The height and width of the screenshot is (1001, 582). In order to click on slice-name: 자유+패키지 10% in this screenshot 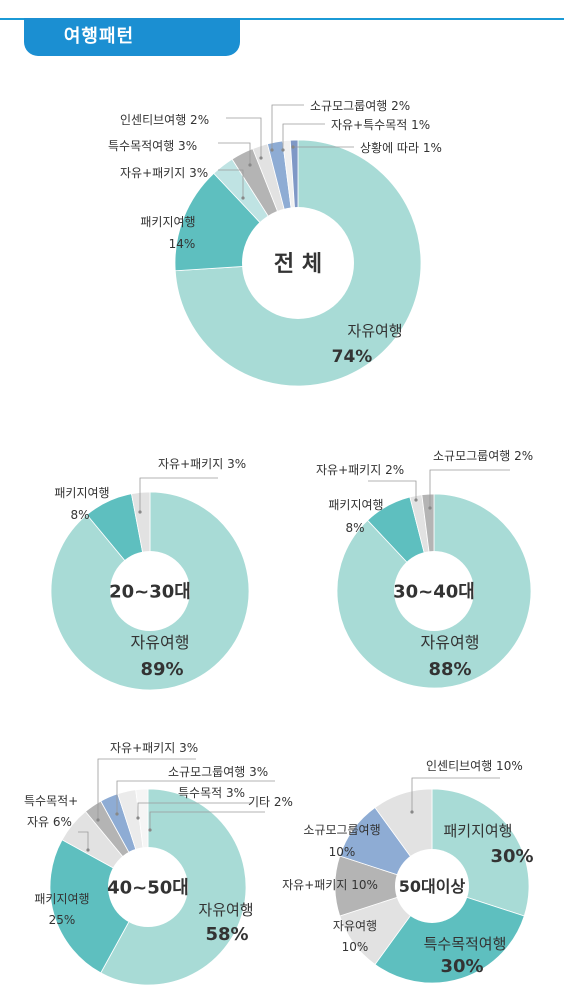, I will do `click(330, 885)`.